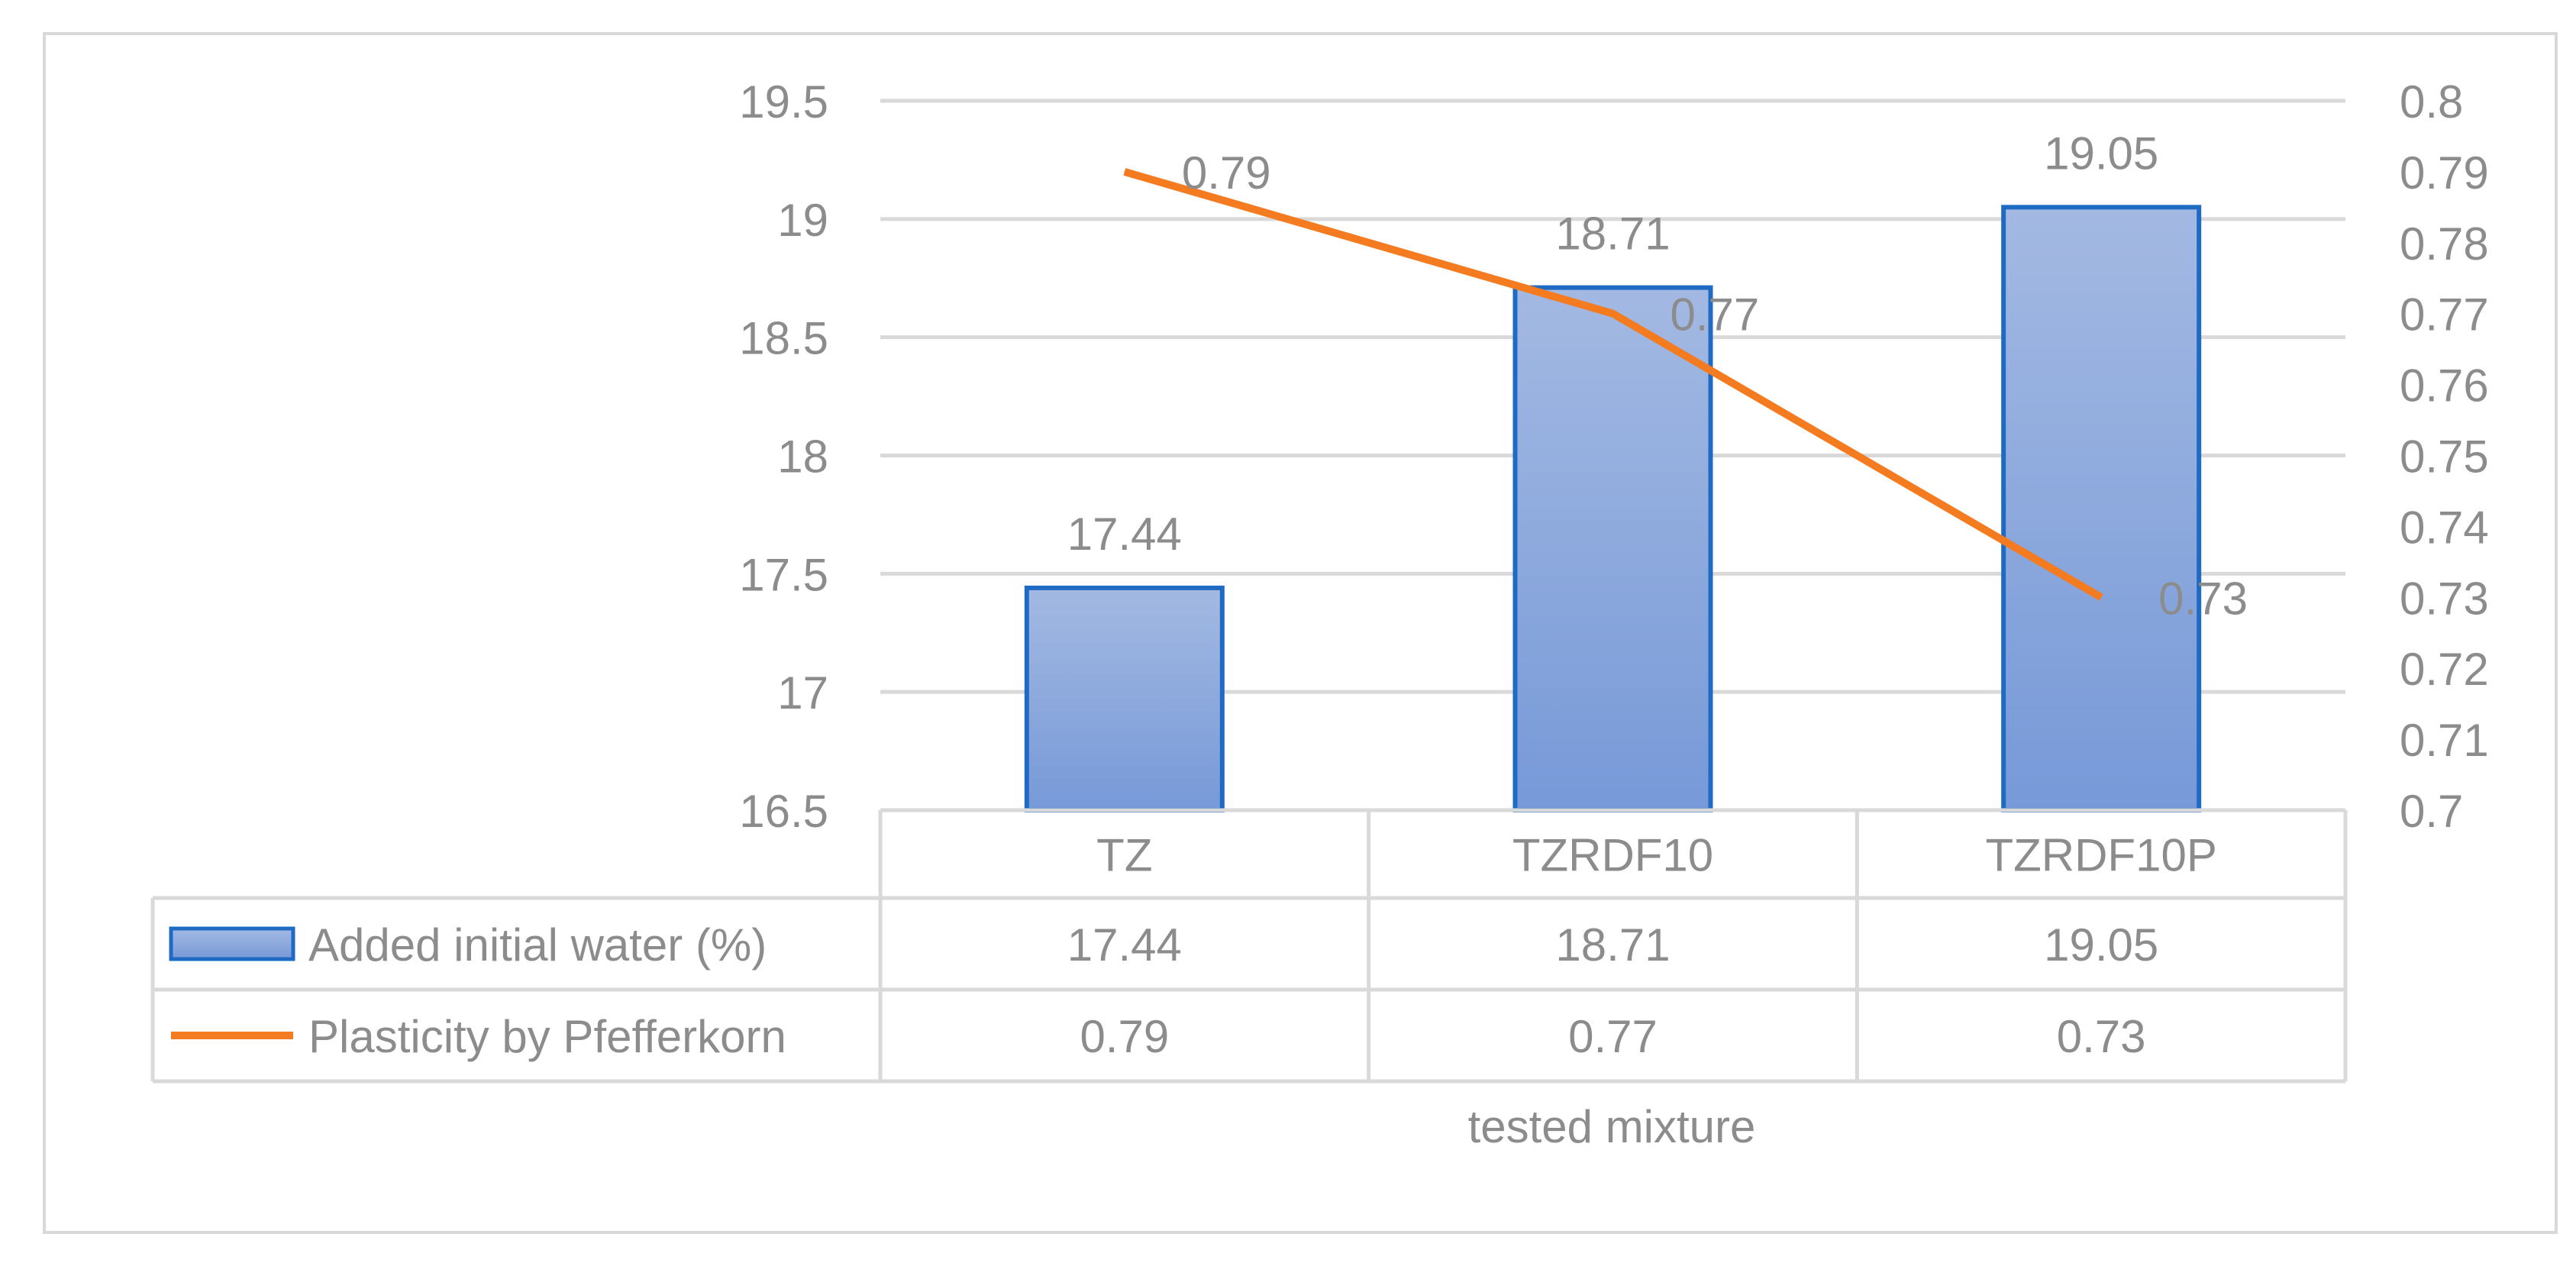 This screenshot has width=2576, height=1263. I want to click on y-right-tick-label: 0.78, so click(2444, 244).